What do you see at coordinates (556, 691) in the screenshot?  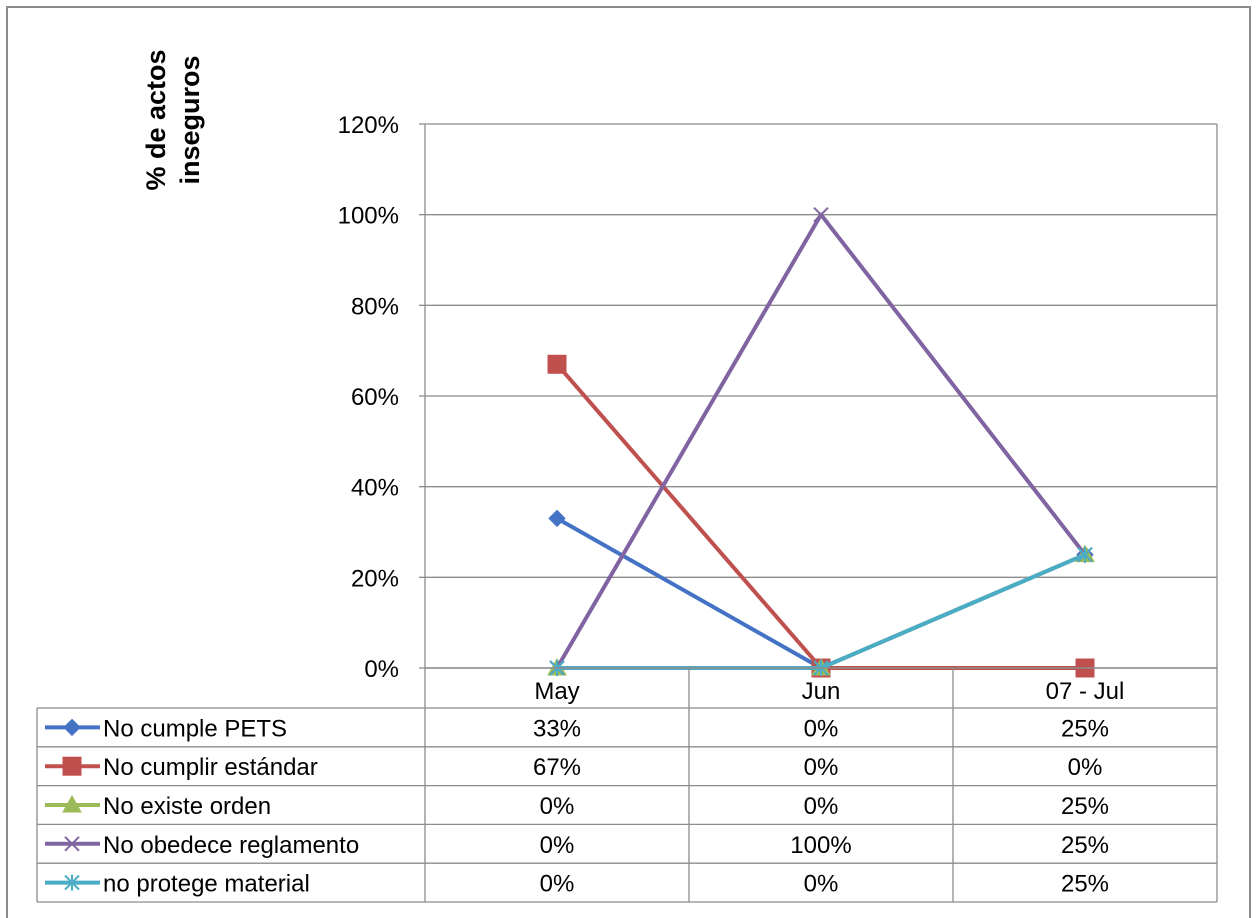 I see `x-tick-label: May` at bounding box center [556, 691].